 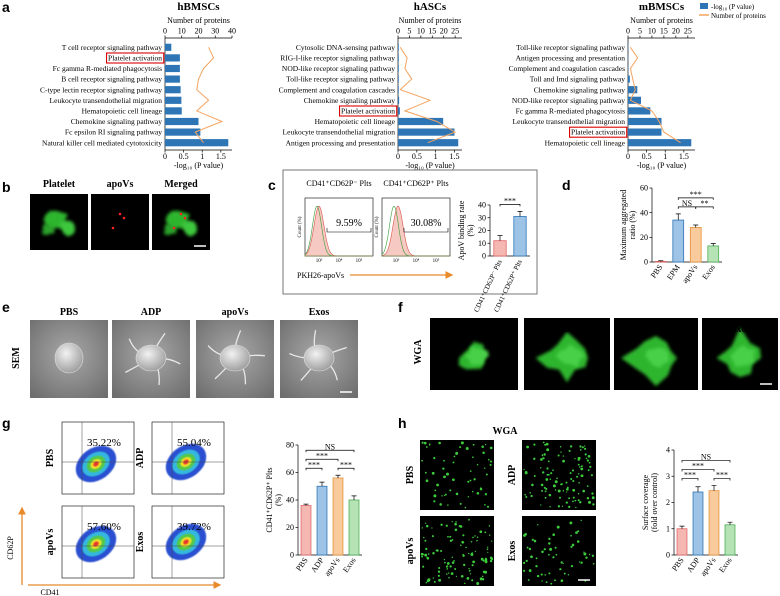 I want to click on bottom-axis-label: -log₁₀ (P value), so click(x=430, y=165).